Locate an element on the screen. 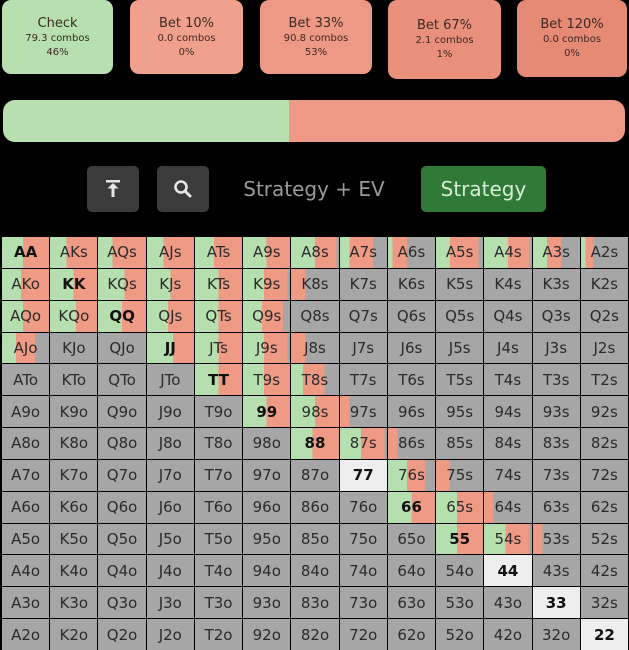 The image size is (629, 650). hand-cell: K3o is located at coordinates (74, 603).